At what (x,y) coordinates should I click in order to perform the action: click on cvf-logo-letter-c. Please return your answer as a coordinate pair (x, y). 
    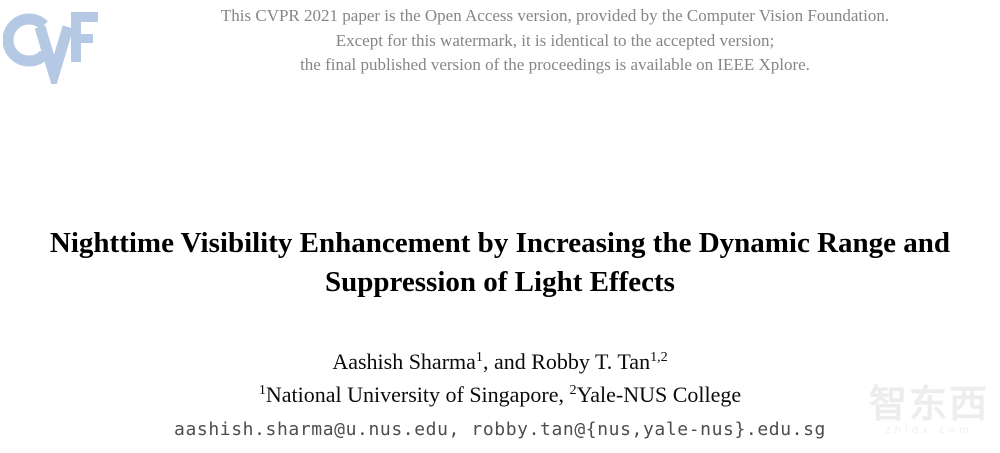
    Looking at the image, I should click on (29, 40).